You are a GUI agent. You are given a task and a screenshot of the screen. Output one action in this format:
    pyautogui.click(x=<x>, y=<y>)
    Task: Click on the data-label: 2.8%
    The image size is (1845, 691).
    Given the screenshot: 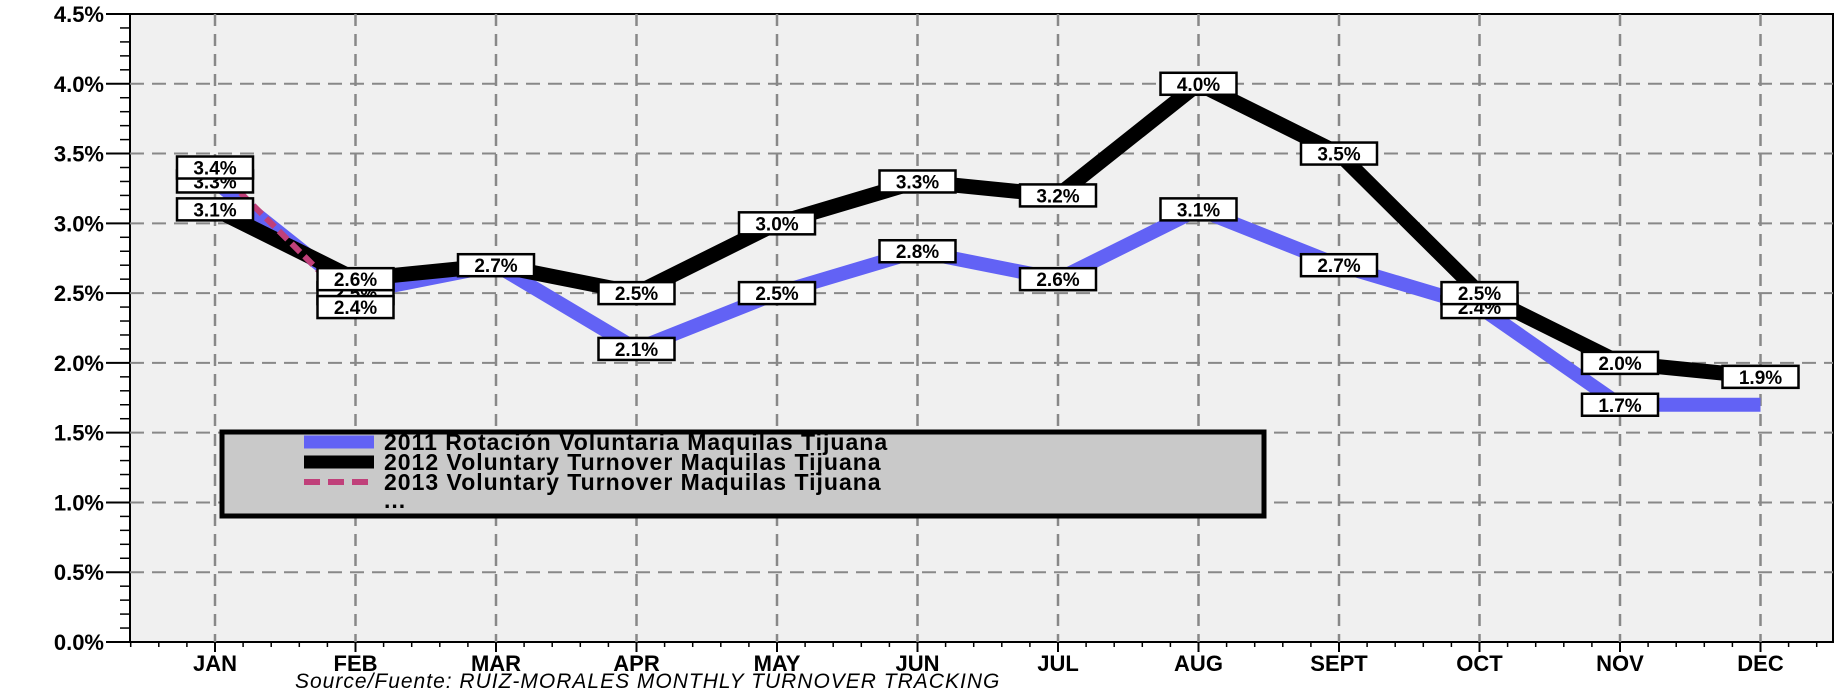 What is the action you would take?
    pyautogui.click(x=917, y=251)
    